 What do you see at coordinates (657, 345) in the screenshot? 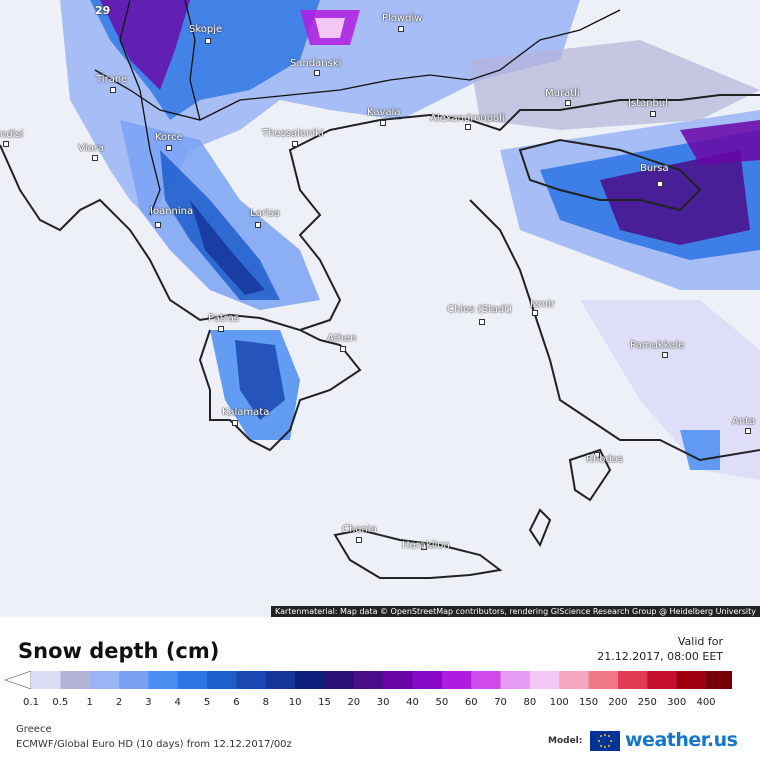
I see `city-label-pamukkale: Pamukkale` at bounding box center [657, 345].